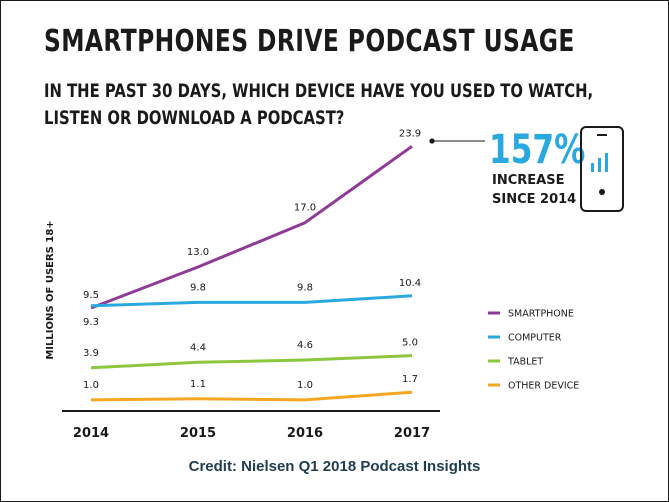 The height and width of the screenshot is (502, 669). What do you see at coordinates (91, 322) in the screenshot?
I see `data-label-smartphone-2014: 9.3` at bounding box center [91, 322].